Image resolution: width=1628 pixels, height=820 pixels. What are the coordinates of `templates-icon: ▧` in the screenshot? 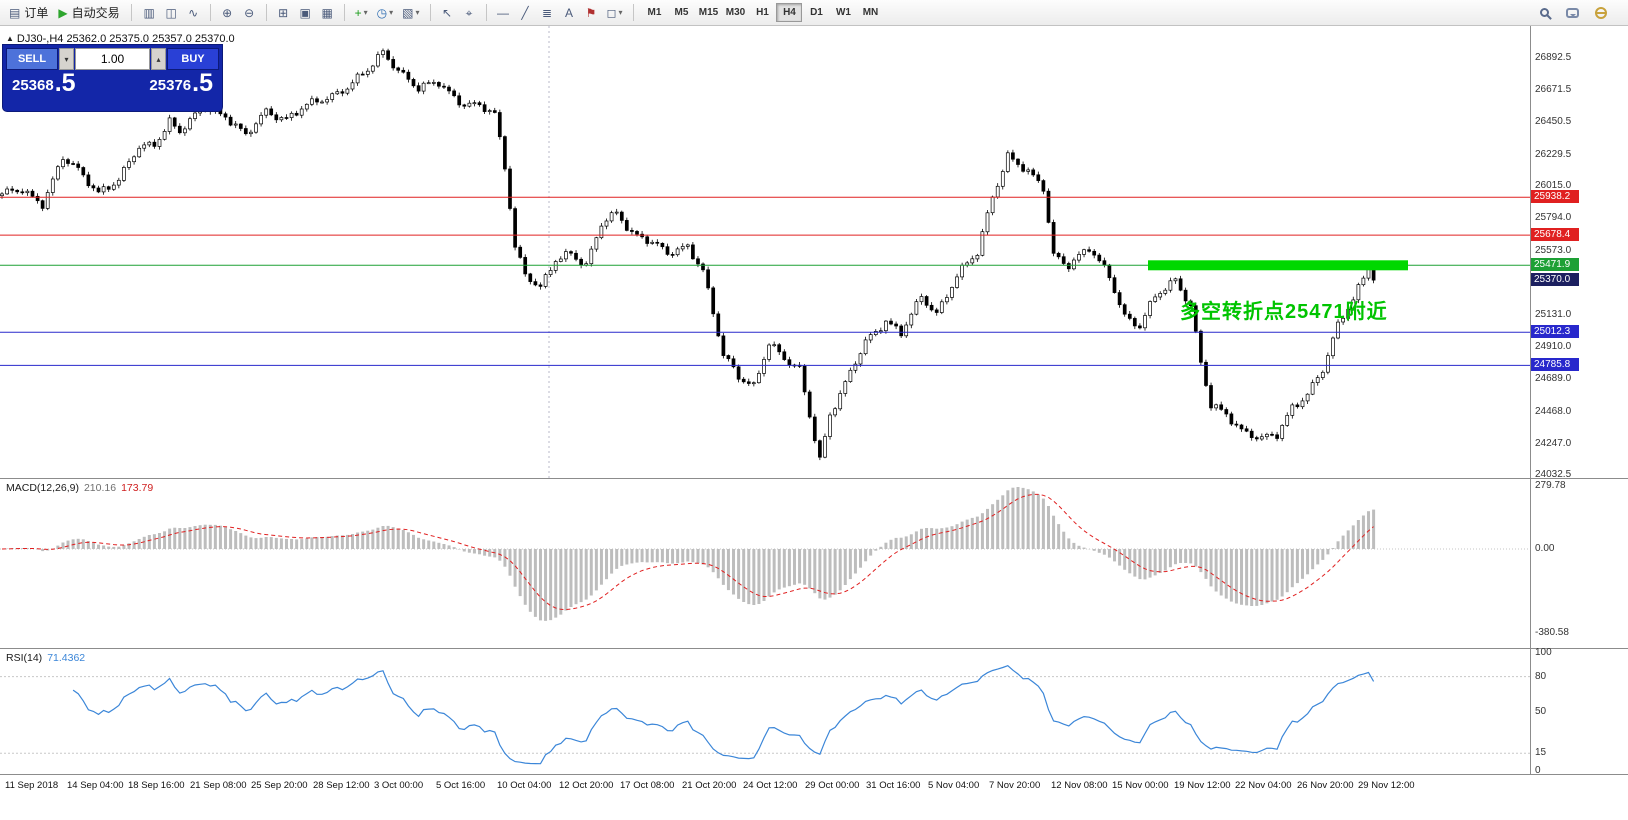 It's located at (408, 12).